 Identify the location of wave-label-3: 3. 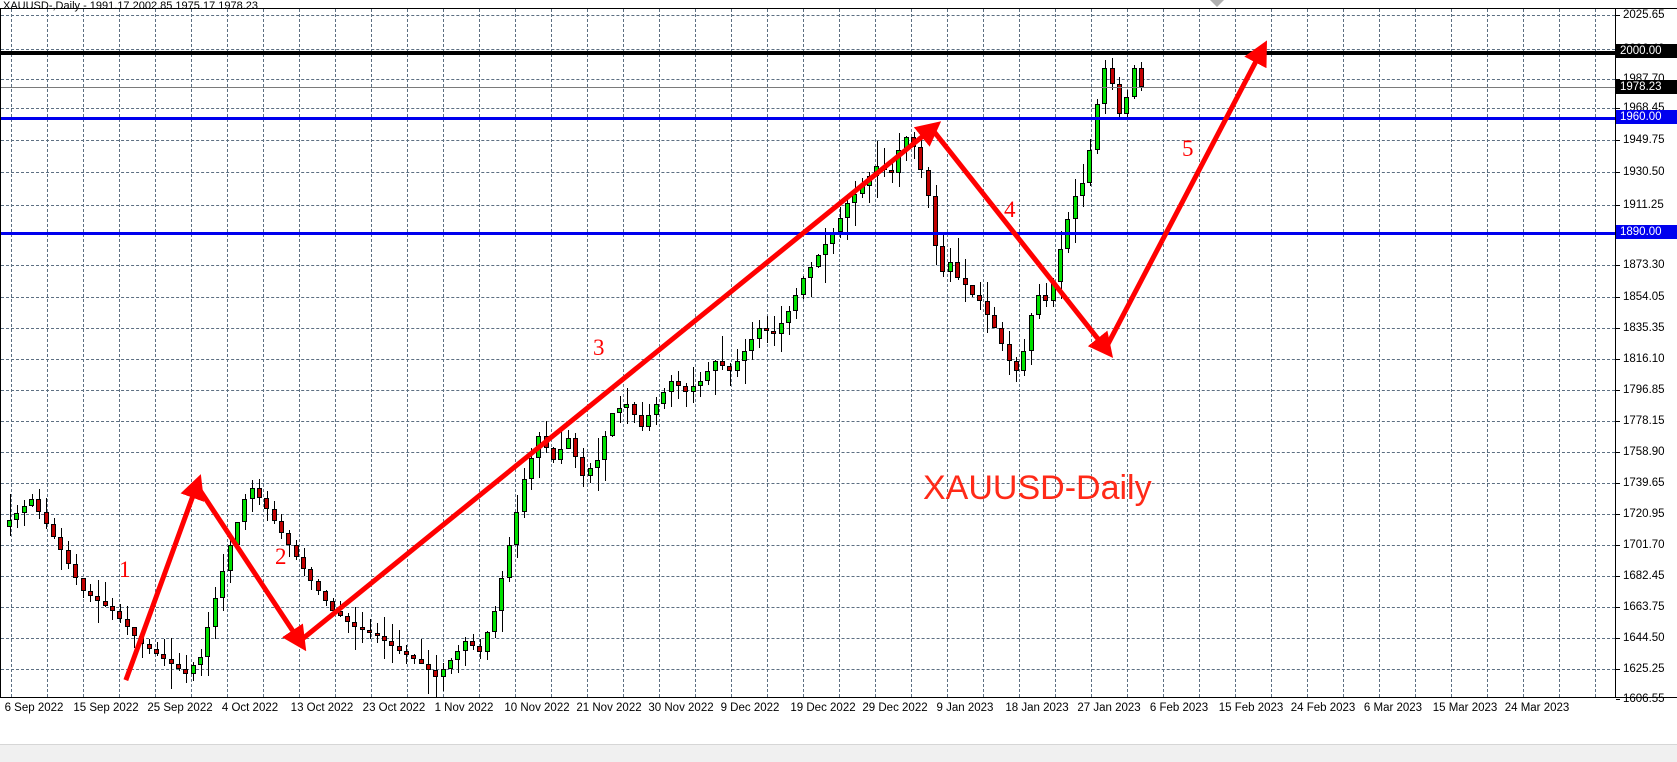
(599, 347).